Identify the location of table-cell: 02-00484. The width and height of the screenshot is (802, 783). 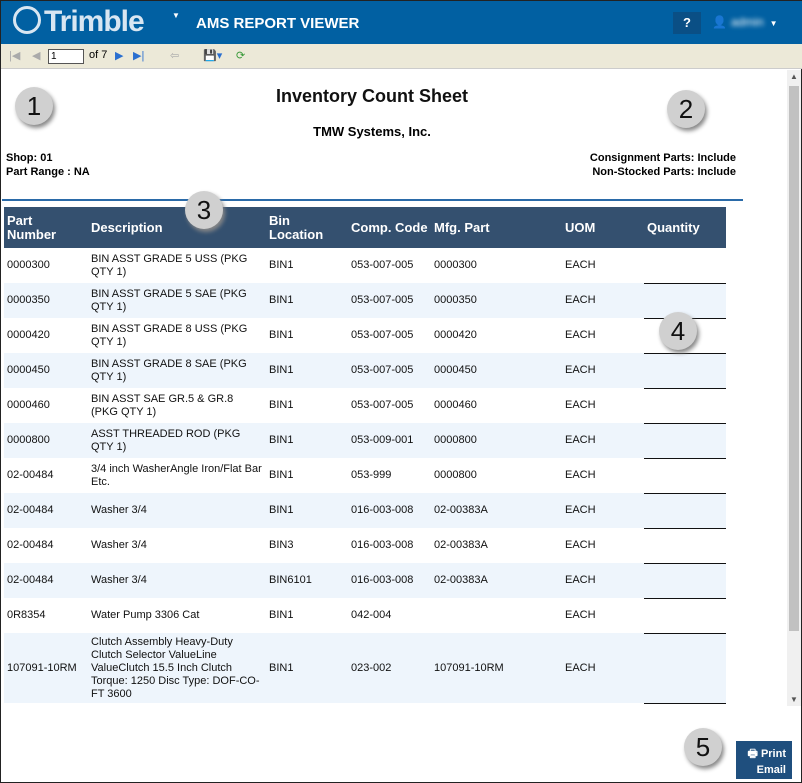
(46, 580).